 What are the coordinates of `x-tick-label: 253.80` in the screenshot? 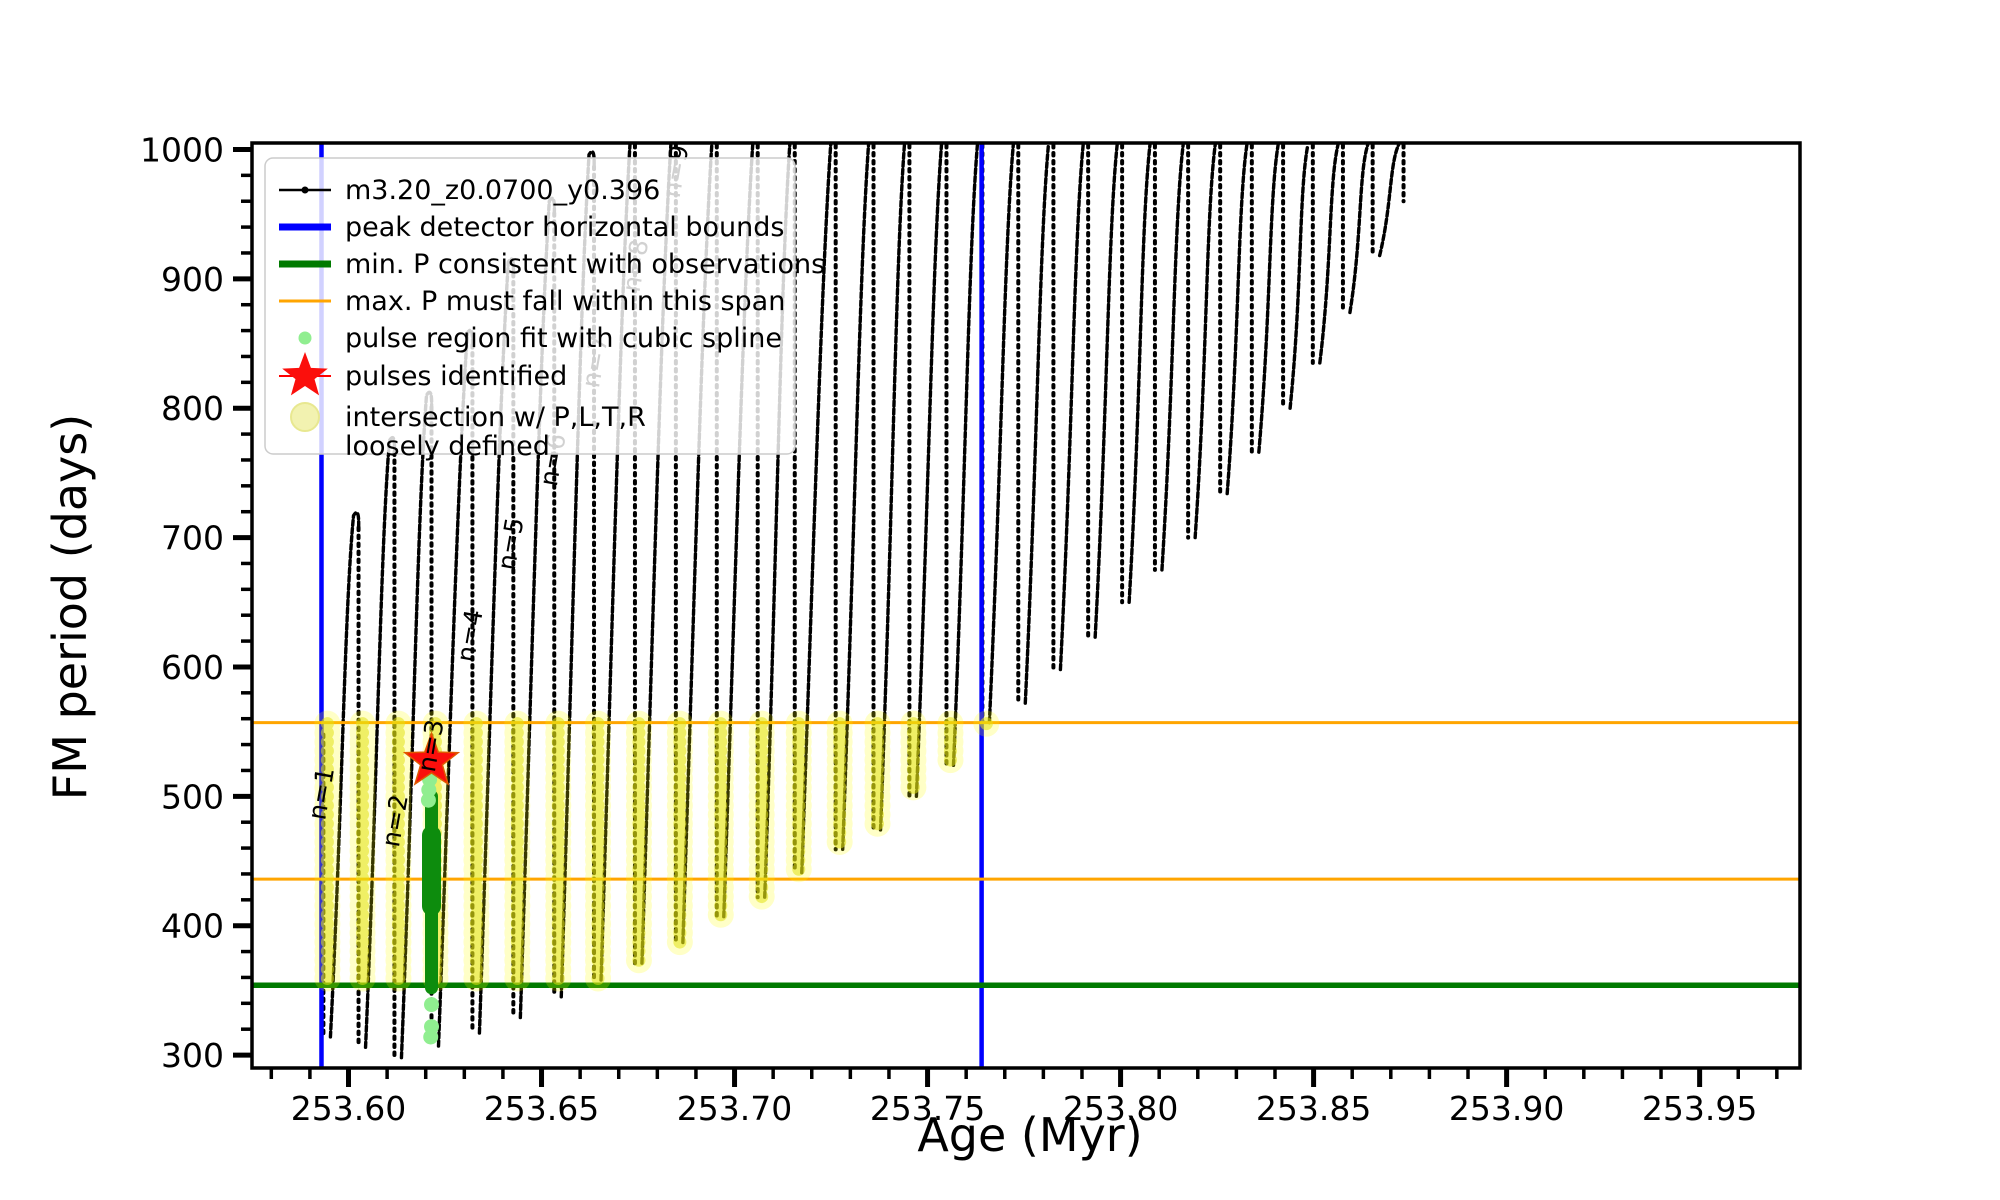 It's located at (1120, 1108).